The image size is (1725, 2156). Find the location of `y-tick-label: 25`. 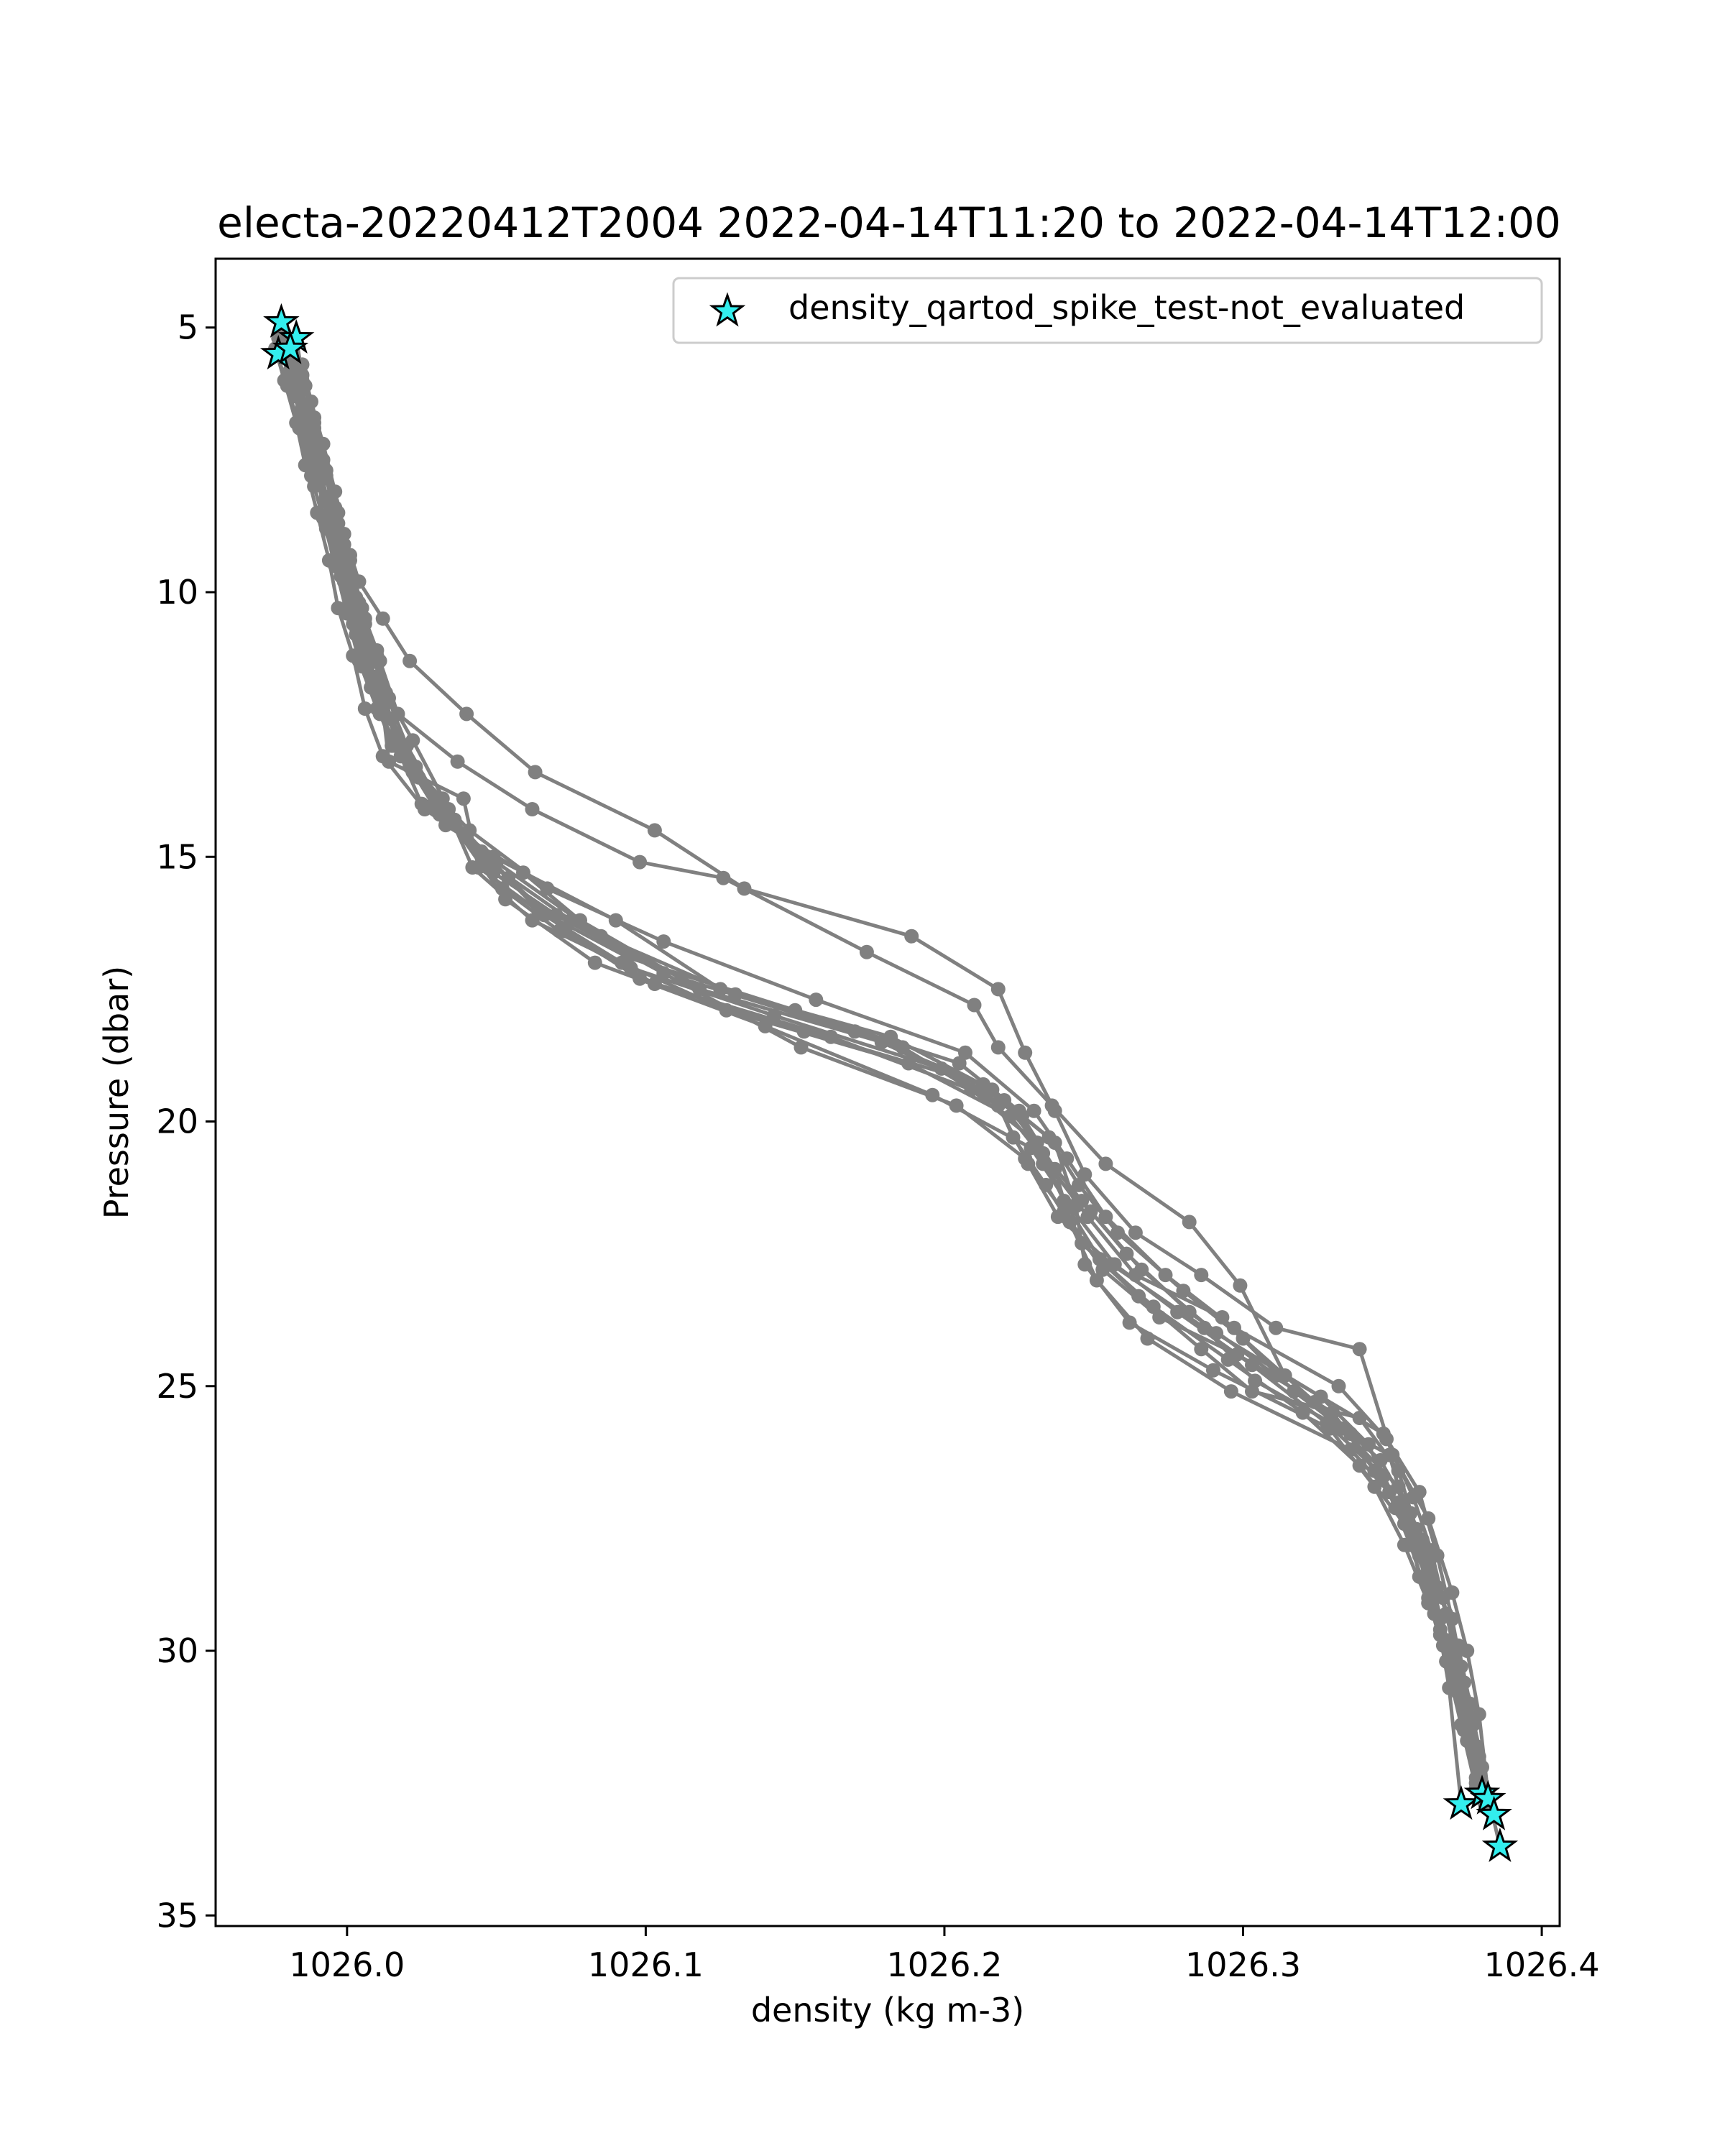

y-tick-label: 25 is located at coordinates (177, 1386).